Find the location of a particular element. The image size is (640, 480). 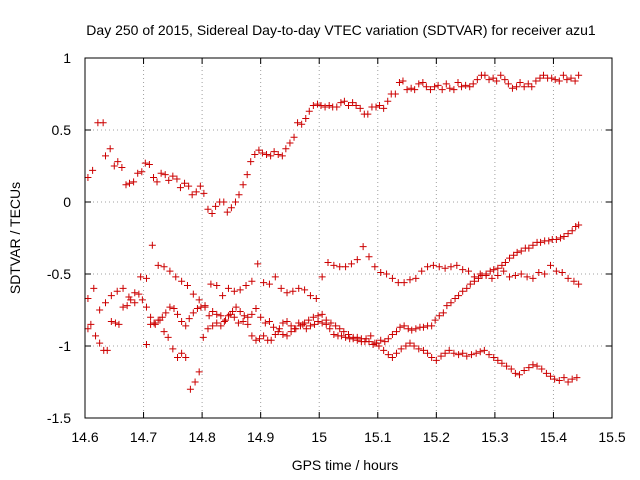

y-tick-label: -0.5 is located at coordinates (59, 274).